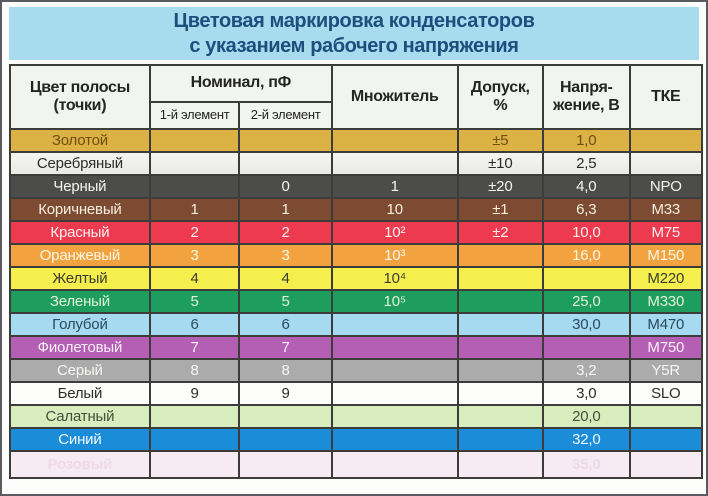 The width and height of the screenshot is (708, 496). What do you see at coordinates (285, 370) in the screenshot?
I see `cell-element2: 8` at bounding box center [285, 370].